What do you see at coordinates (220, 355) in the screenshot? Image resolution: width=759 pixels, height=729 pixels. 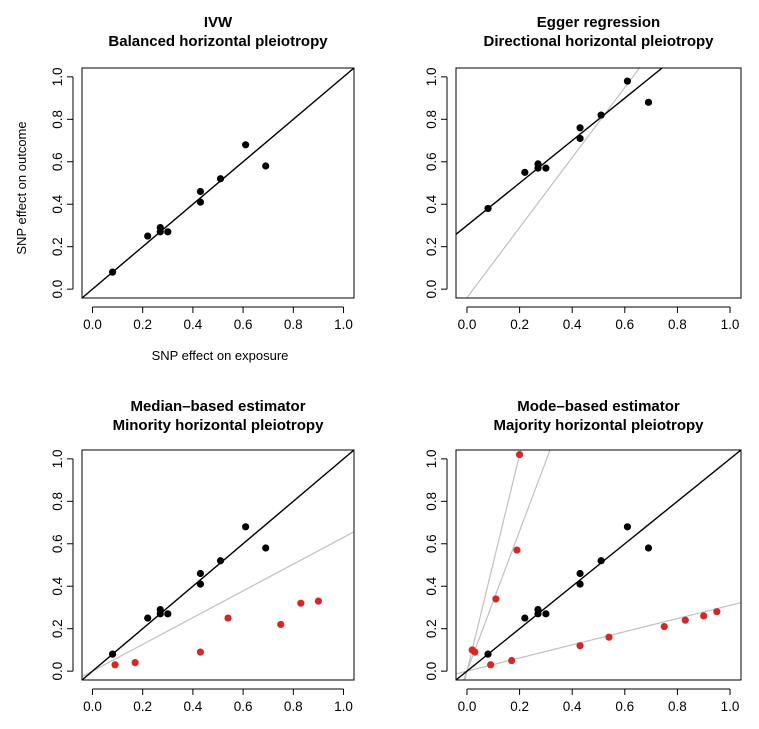 I see `x-axis-label: SNP effect on exposure` at bounding box center [220, 355].